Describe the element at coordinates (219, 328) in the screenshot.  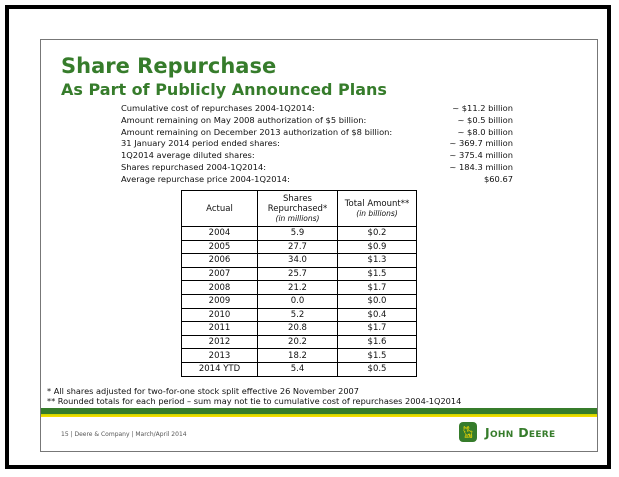
I see `cell-year: 2011` at that location.